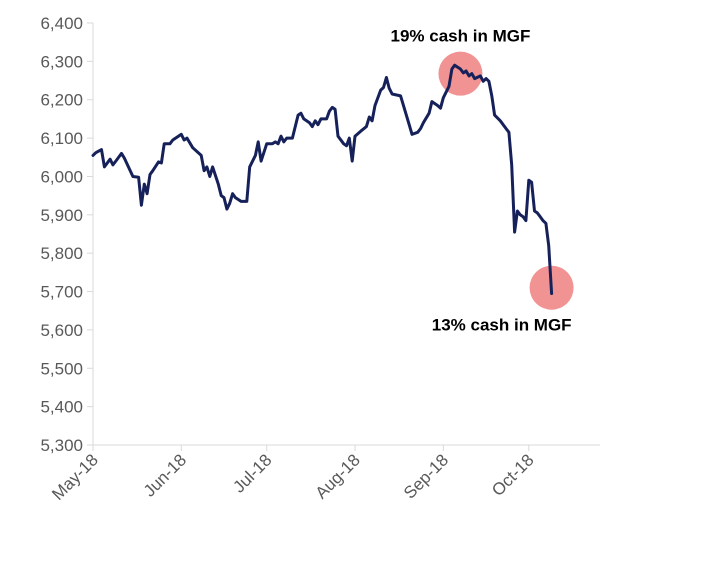 This screenshot has height=561, width=717. I want to click on y-tick-label: 5,500, so click(61, 368).